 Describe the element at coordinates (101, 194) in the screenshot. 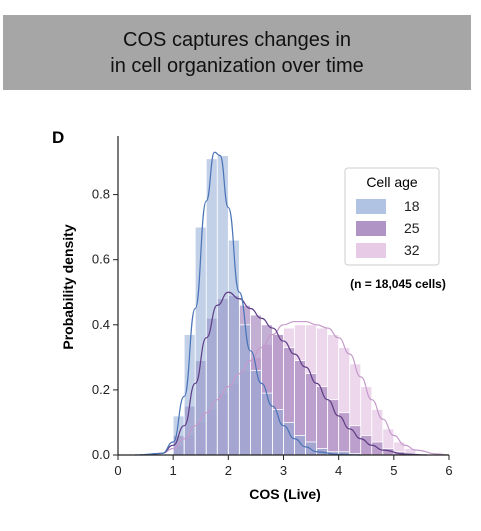

I see `y-tick-label: 0.8` at that location.